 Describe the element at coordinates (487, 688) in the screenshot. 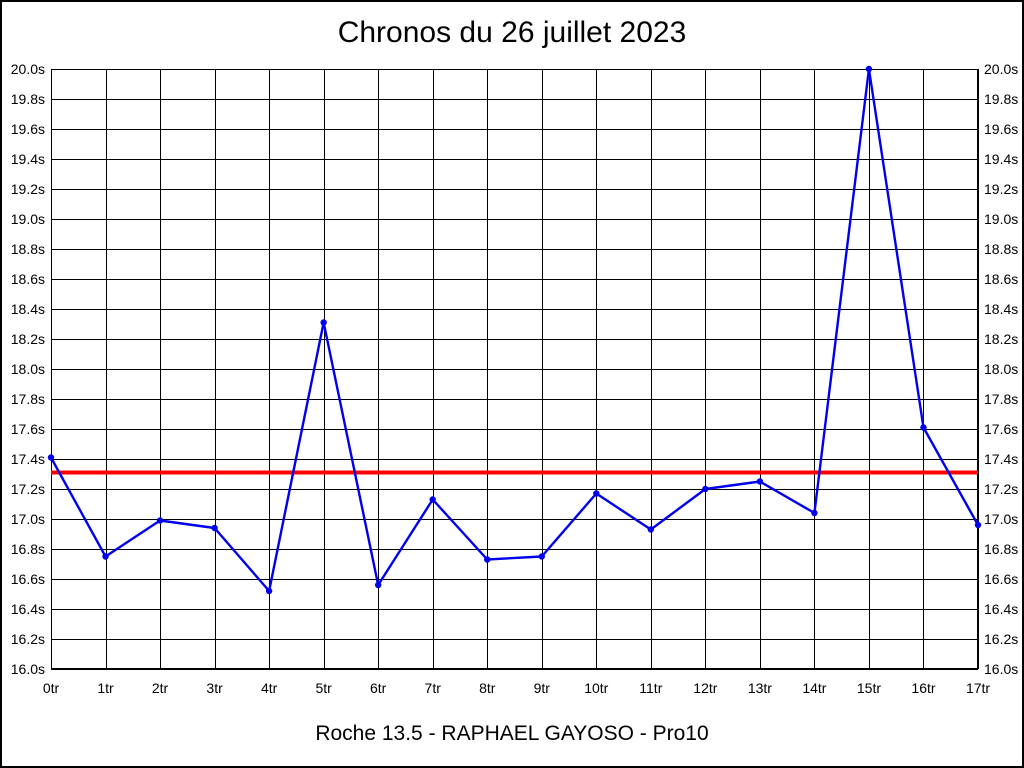

I see `x-axis-tick-label: 8tr` at that location.